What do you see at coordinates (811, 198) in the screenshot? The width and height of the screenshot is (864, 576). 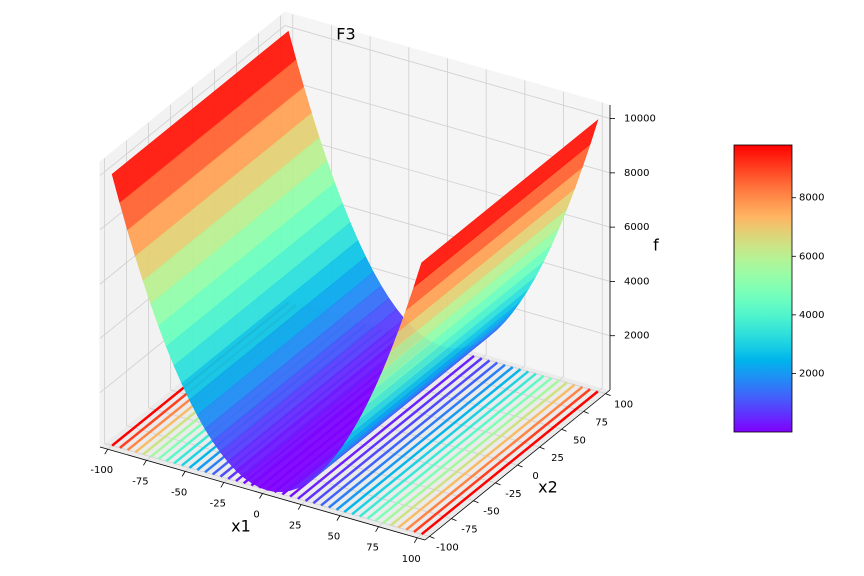 I see `colorbar-tick-label: 8000` at bounding box center [811, 198].